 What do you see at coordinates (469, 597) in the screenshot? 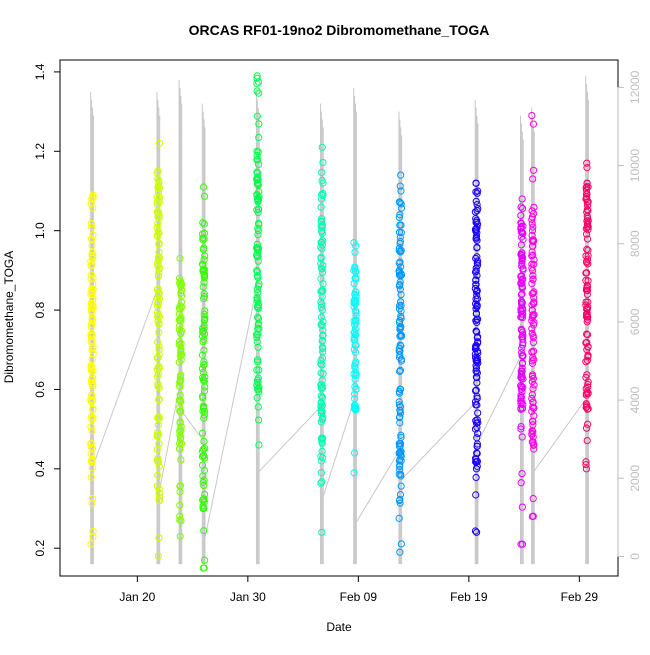
I see `x-tick-label: Feb 19` at bounding box center [469, 597].